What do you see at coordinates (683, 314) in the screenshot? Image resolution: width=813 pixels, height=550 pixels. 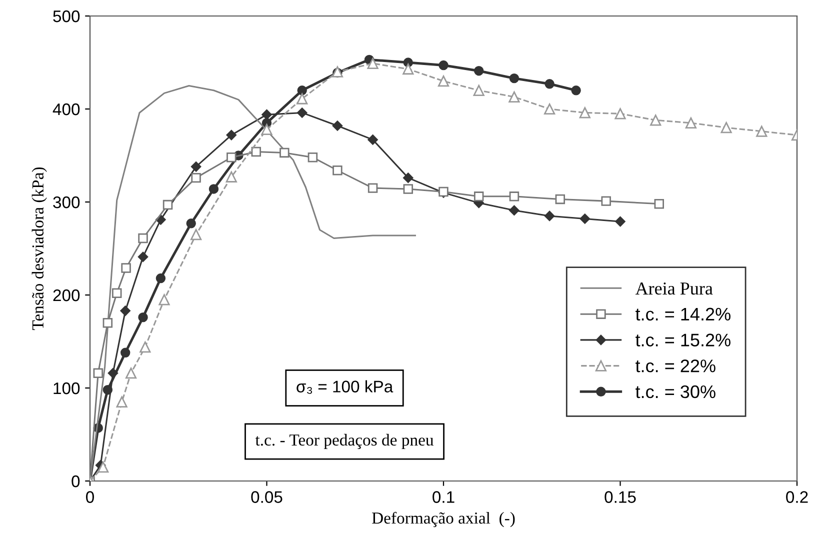 I see `legend-label: t.c. = 14.2%` at bounding box center [683, 314].